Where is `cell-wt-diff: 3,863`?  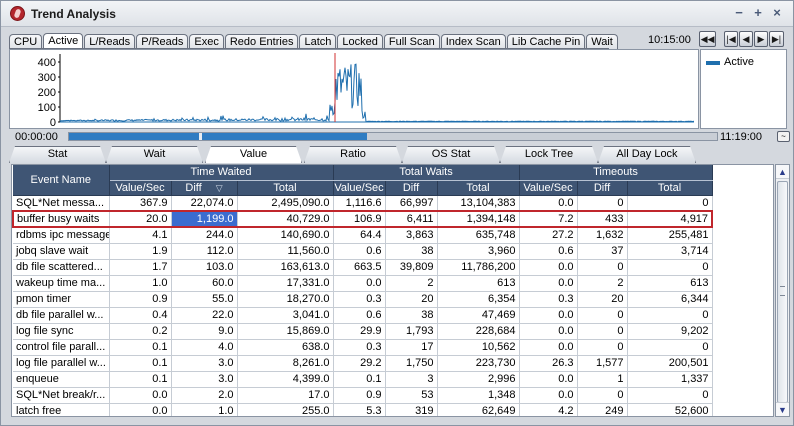 cell-wt-diff: 3,863 is located at coordinates (411, 235).